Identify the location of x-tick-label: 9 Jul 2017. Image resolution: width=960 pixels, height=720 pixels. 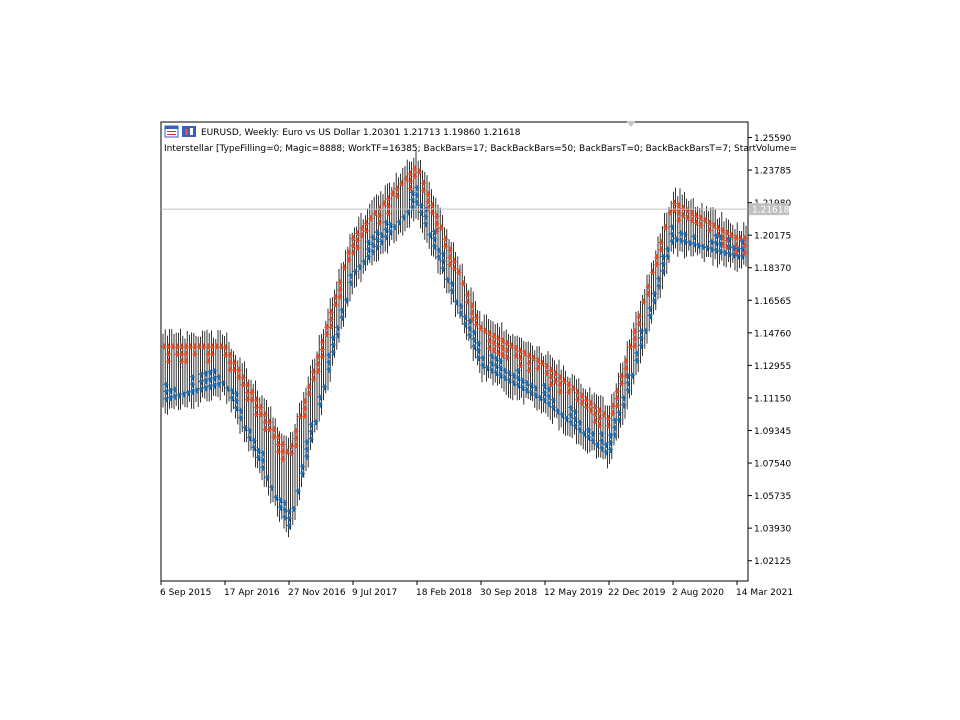
(374, 593).